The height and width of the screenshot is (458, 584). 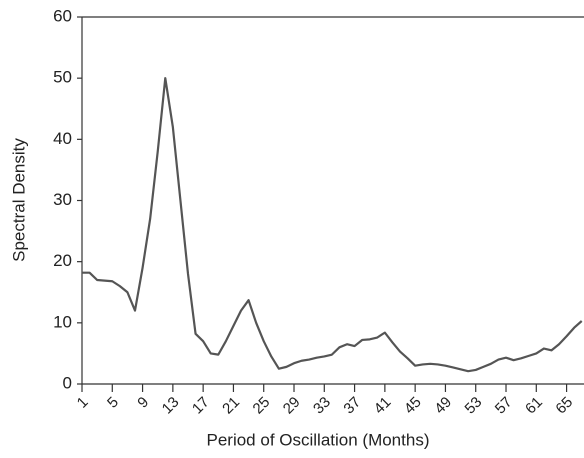 I want to click on x-tick-label: 49, so click(x=443, y=406).